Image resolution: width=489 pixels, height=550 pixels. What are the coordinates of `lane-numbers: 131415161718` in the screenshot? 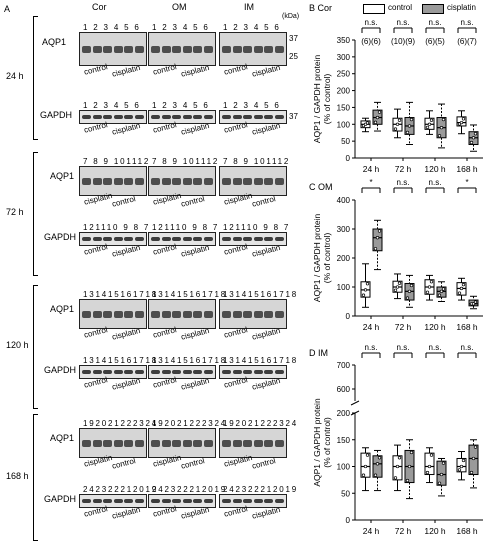 It's located at (189, 360).